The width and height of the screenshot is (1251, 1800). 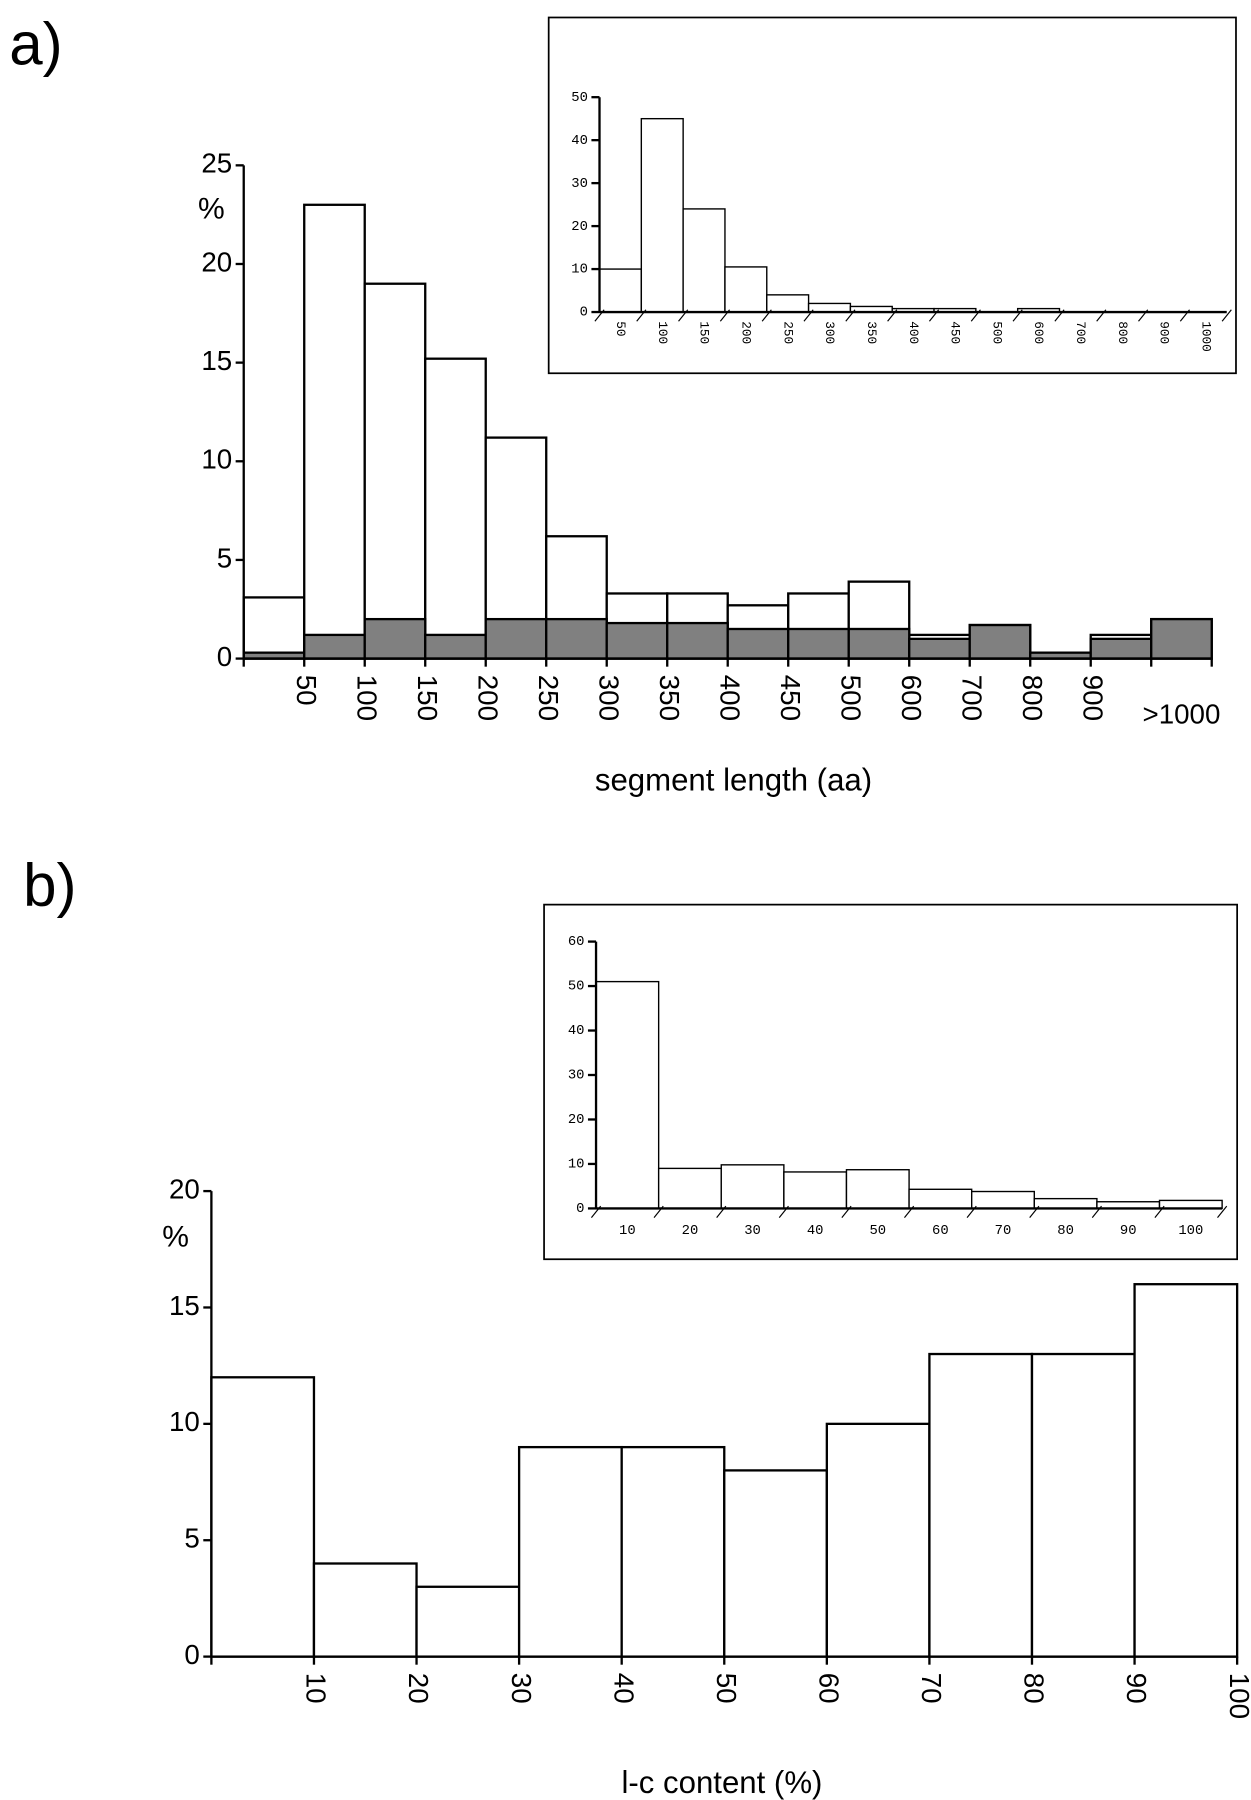 I want to click on x-tick-label: 600, so click(x=911, y=698).